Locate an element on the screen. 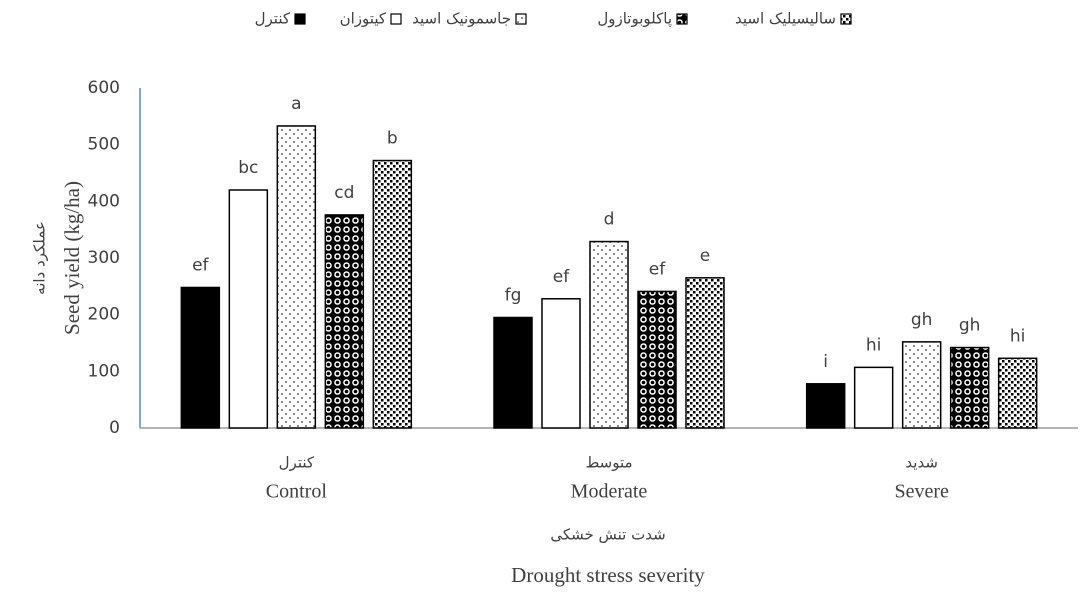 This screenshot has width=1080, height=593. significance-letter: fg is located at coordinates (513, 296).